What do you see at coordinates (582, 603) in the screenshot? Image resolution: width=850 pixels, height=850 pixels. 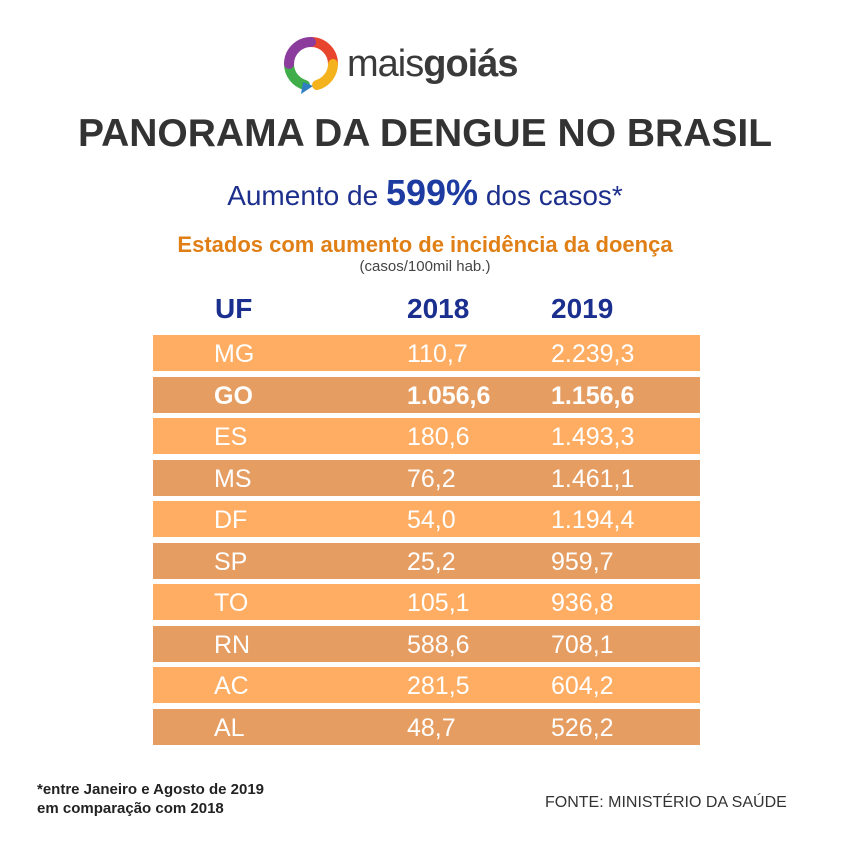 I see `cell-2019: 936,8` at bounding box center [582, 603].